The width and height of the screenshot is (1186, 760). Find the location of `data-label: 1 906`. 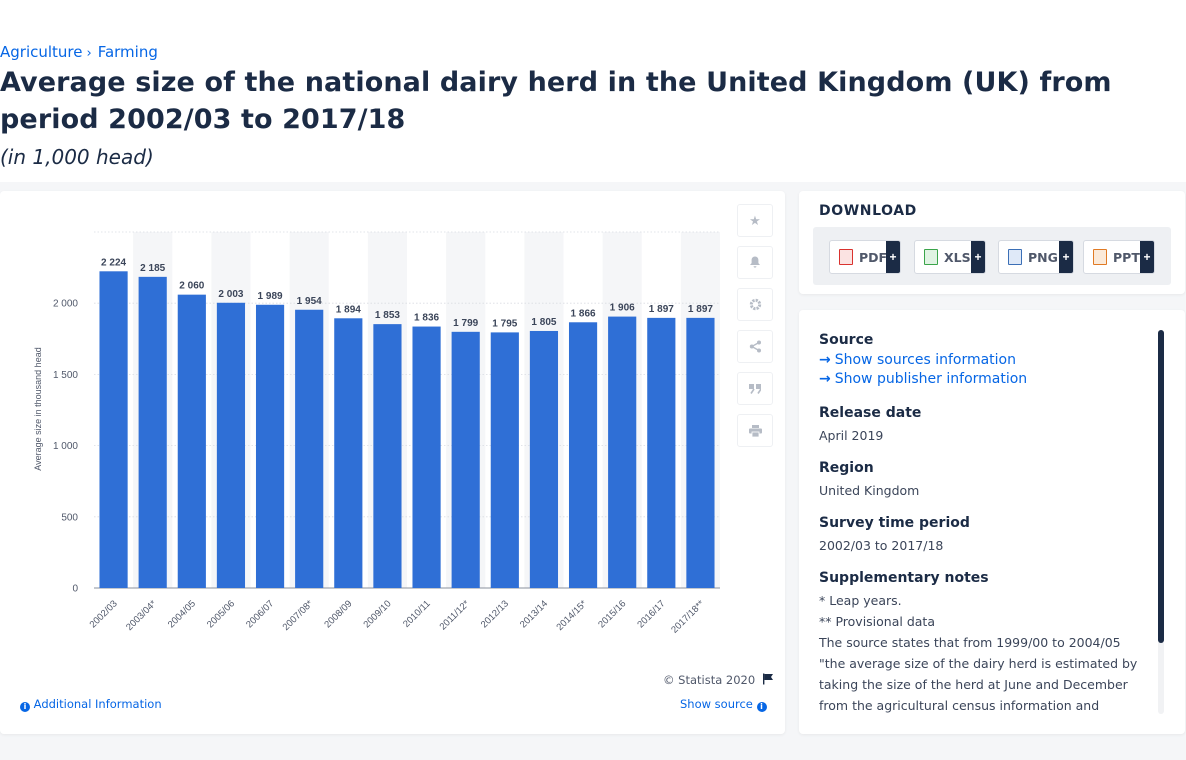

data-label: 1 906 is located at coordinates (622, 308).